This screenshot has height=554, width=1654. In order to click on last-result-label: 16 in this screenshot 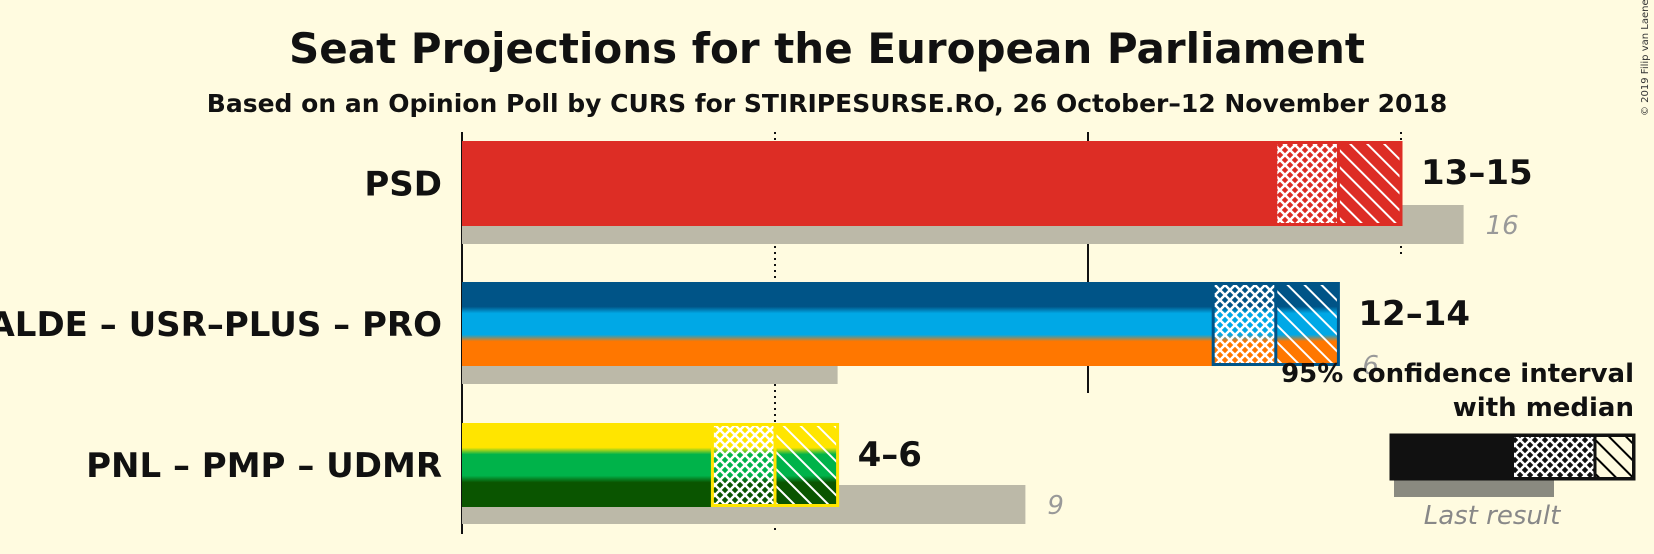, I will do `click(1502, 226)`.